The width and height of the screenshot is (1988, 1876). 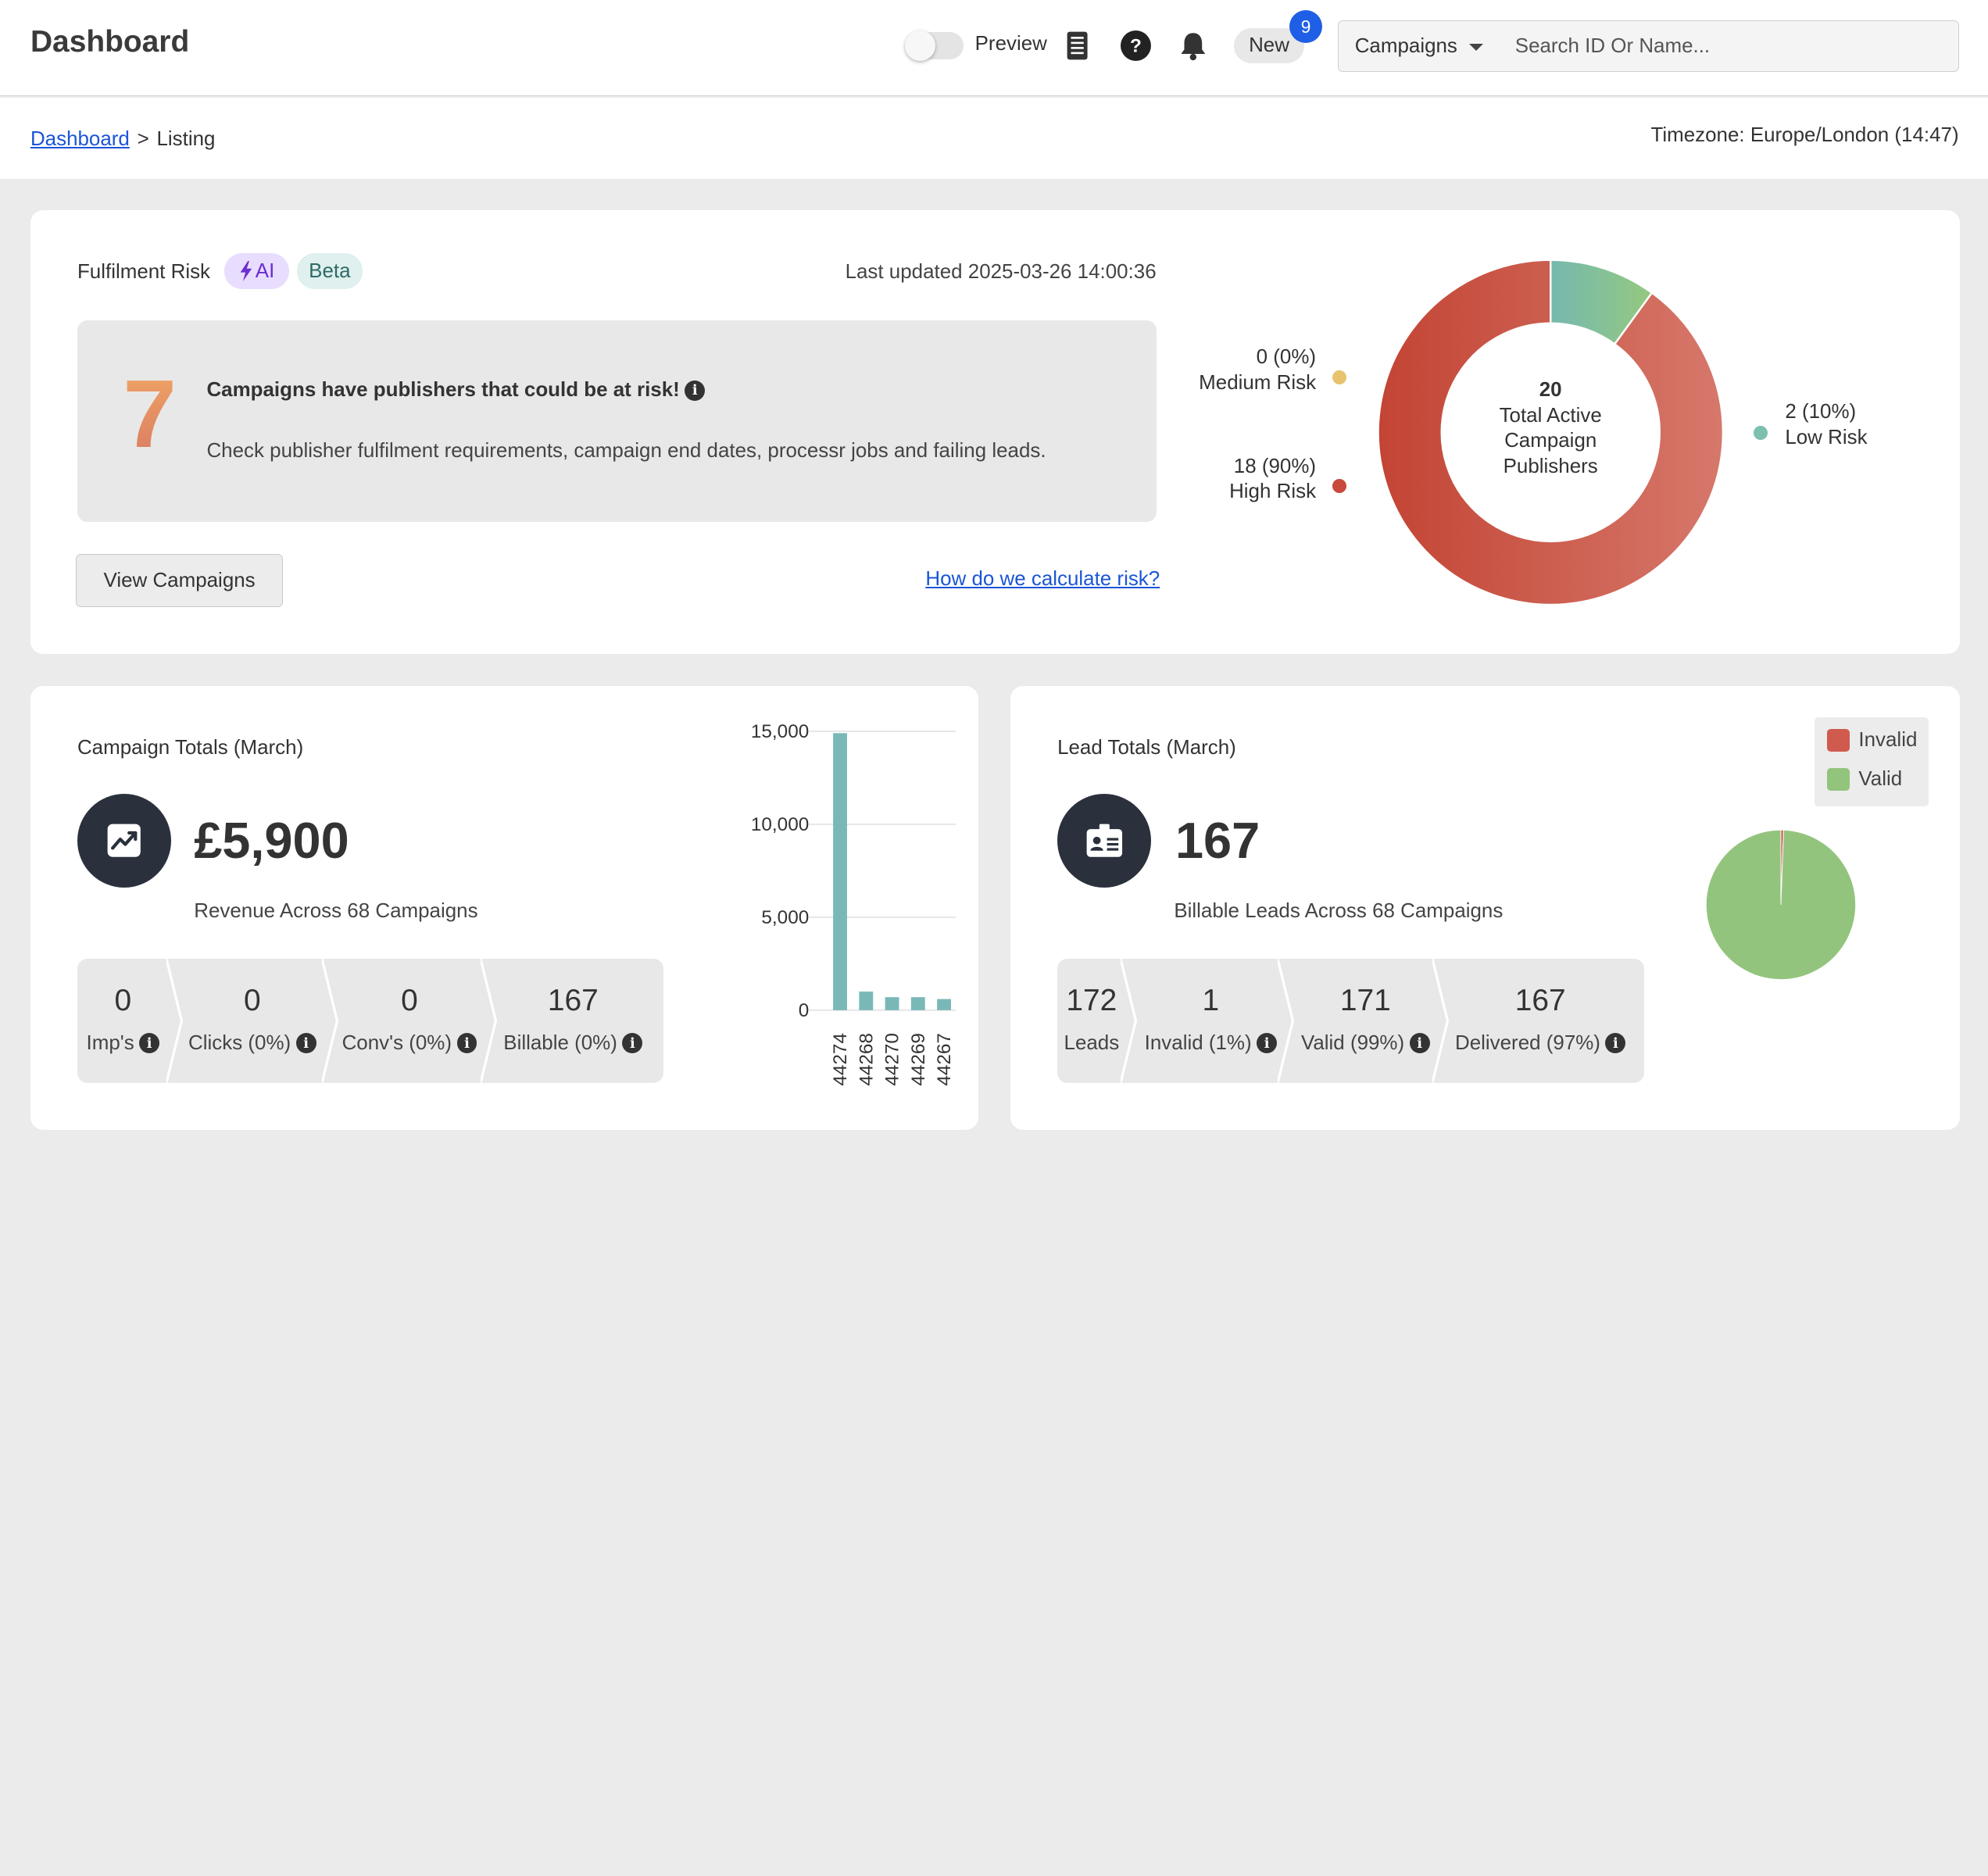 What do you see at coordinates (785, 918) in the screenshot?
I see `y-tick-label: 5,000` at bounding box center [785, 918].